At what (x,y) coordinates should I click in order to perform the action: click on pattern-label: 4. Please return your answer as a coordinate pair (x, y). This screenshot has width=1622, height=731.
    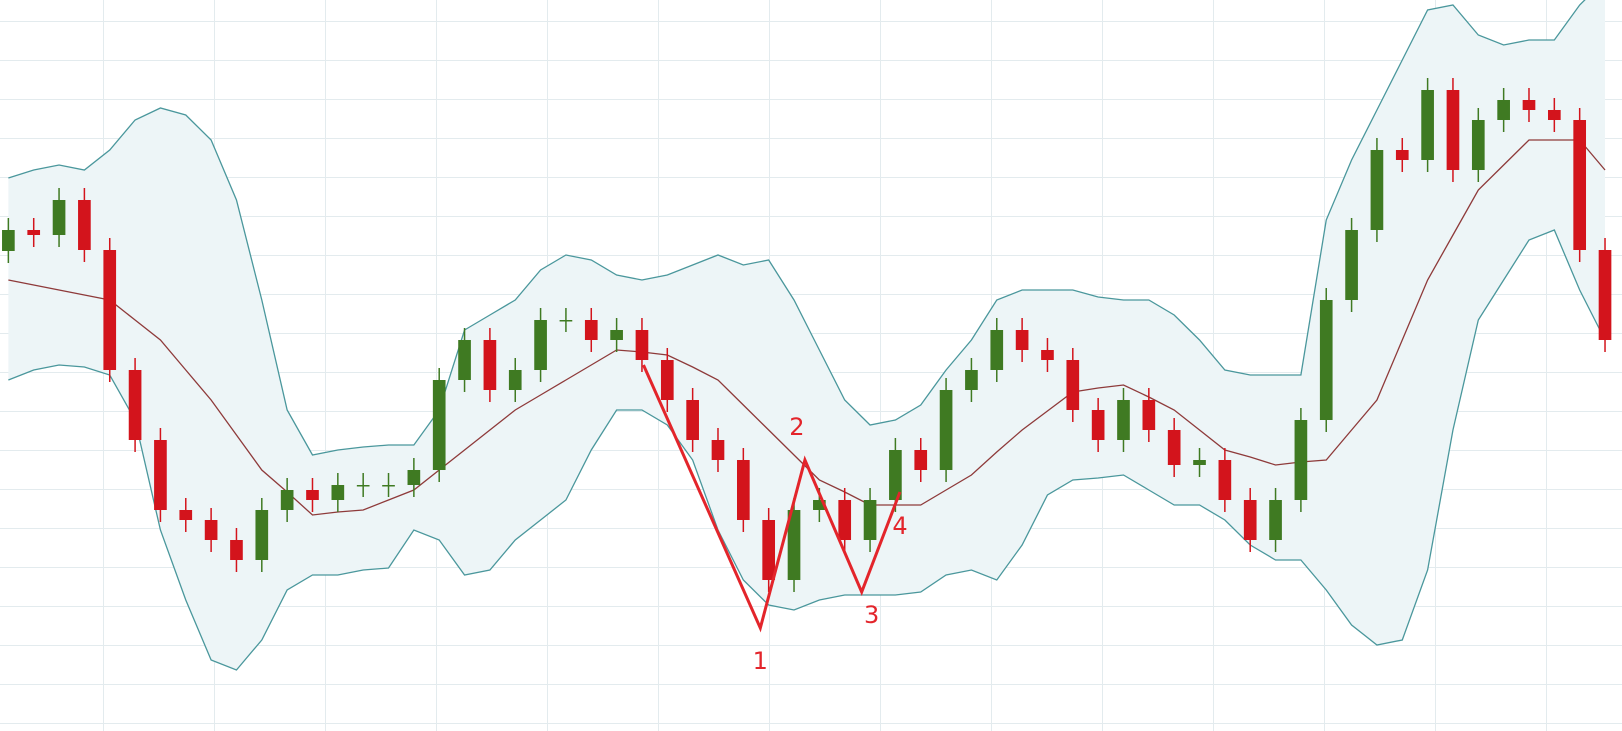
    Looking at the image, I should click on (899, 526).